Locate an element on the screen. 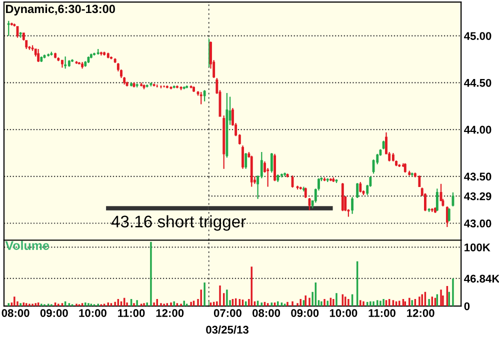  y-tick-label: 100K is located at coordinates (477, 247).